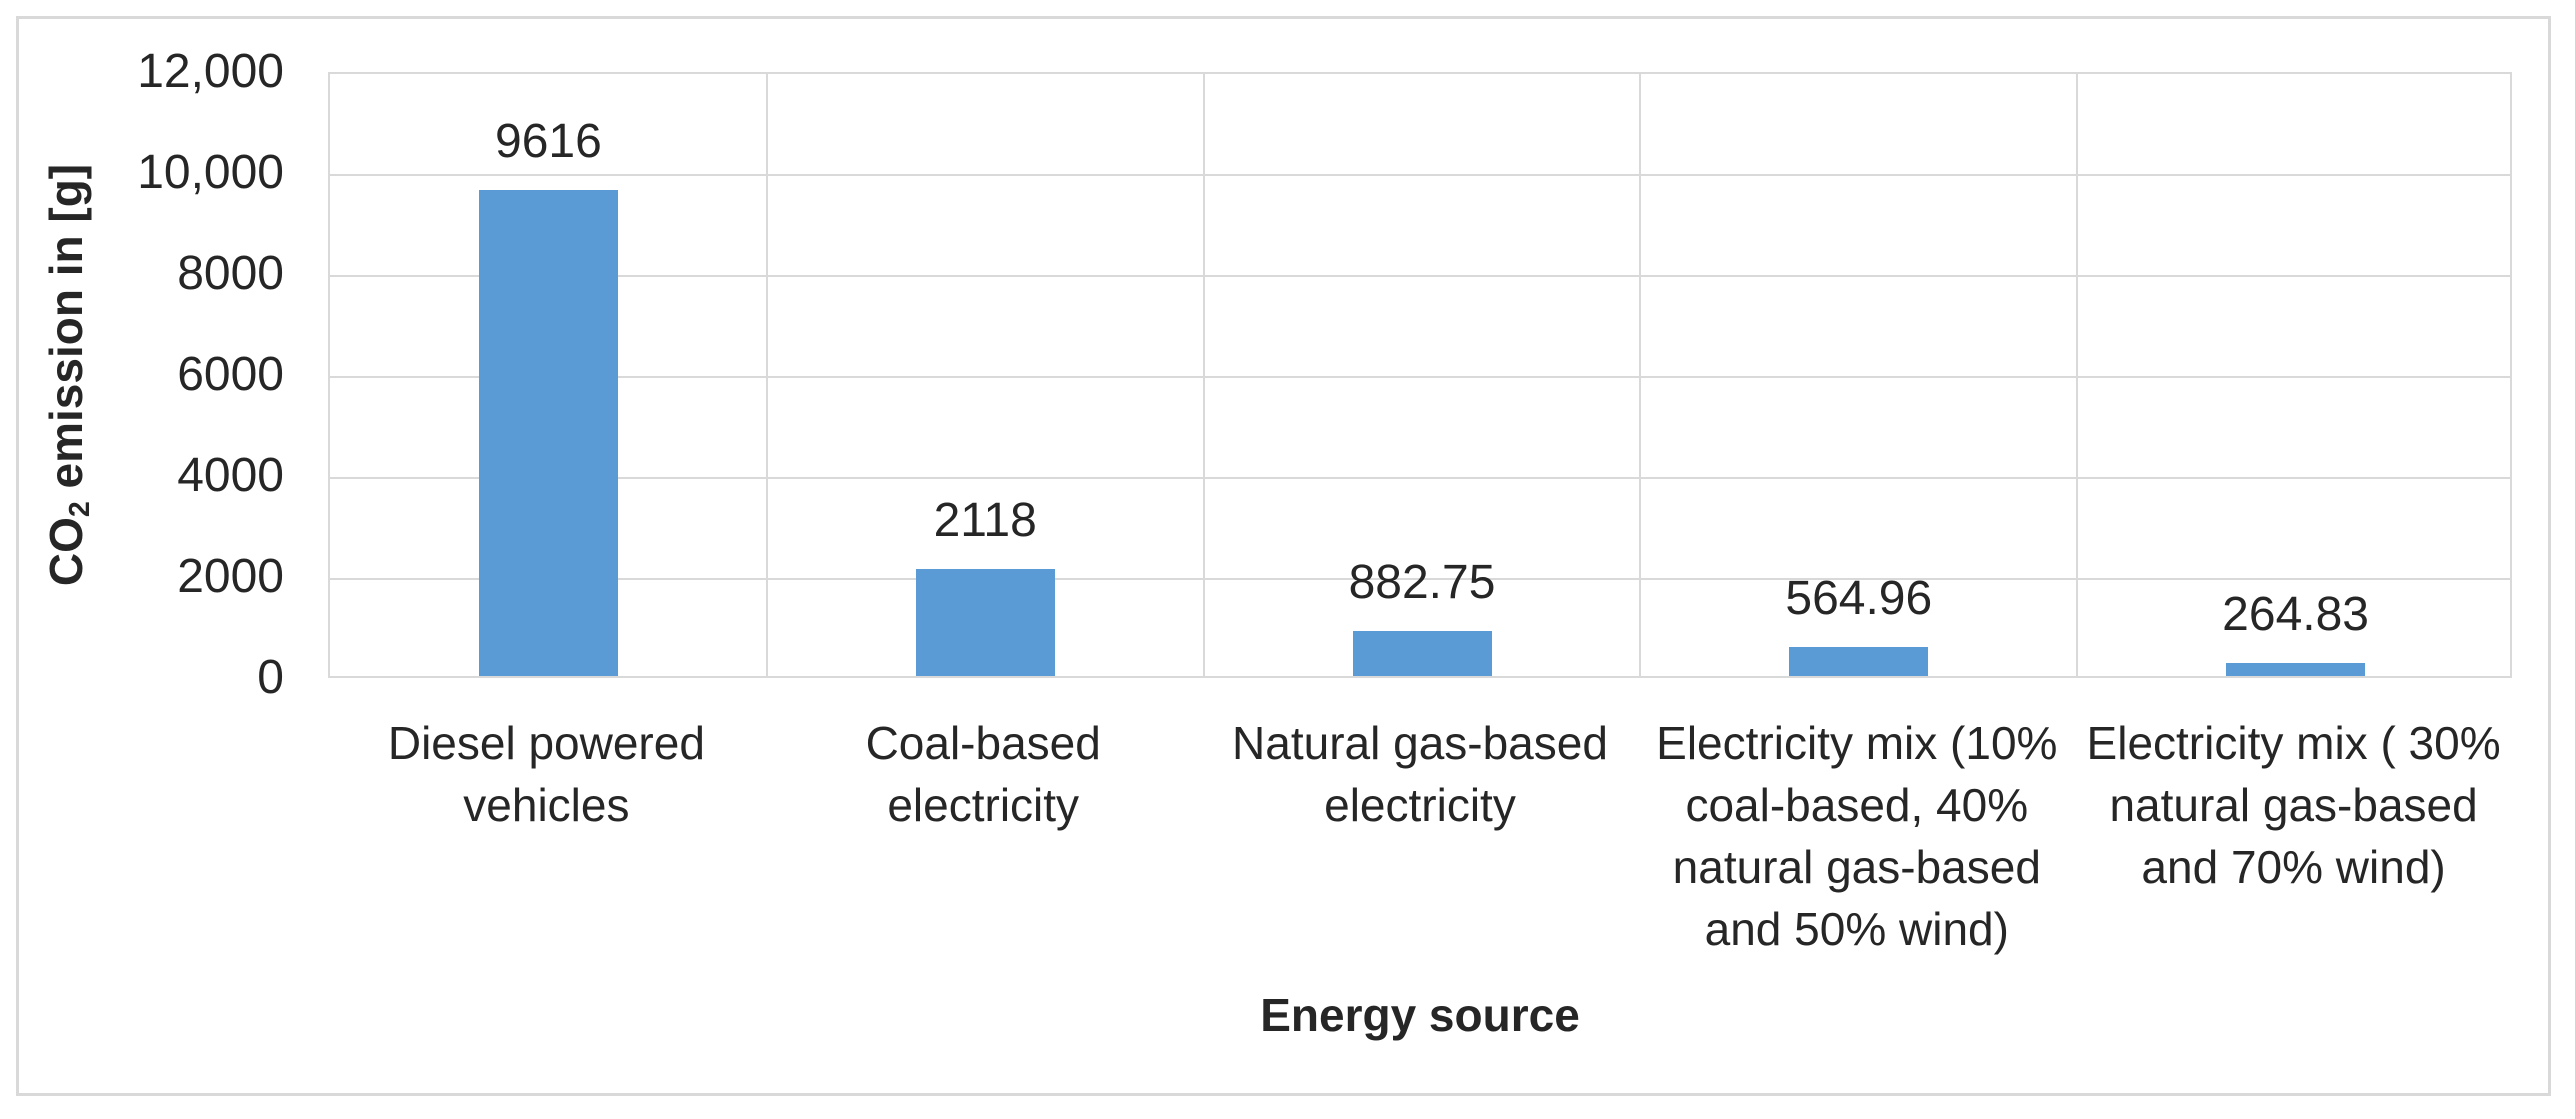  Describe the element at coordinates (230, 374) in the screenshot. I see `y-tick-label: 6000` at that location.